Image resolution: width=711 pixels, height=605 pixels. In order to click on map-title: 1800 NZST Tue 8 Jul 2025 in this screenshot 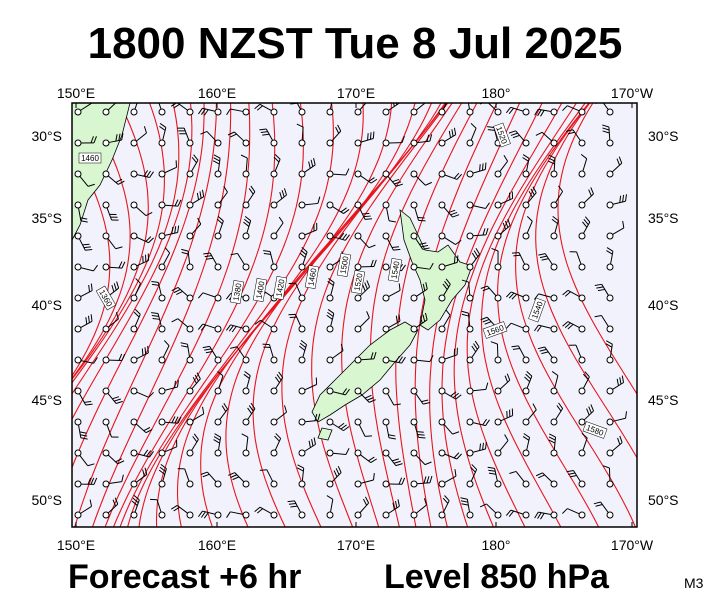, I will do `click(355, 43)`.